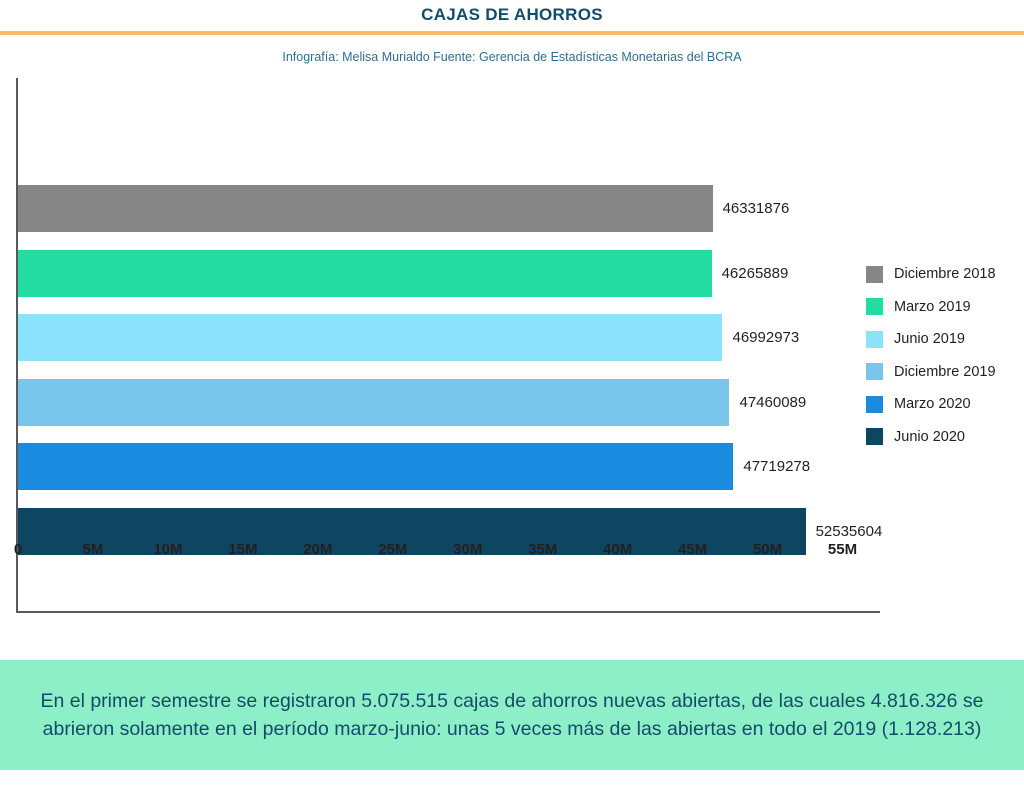 Image resolution: width=1024 pixels, height=788 pixels. What do you see at coordinates (512, 556) in the screenshot?
I see `x-axis-ticks: 0 5M 10M 15M 20M 25M 30M 35M 40M 45M 50M 55M` at bounding box center [512, 556].